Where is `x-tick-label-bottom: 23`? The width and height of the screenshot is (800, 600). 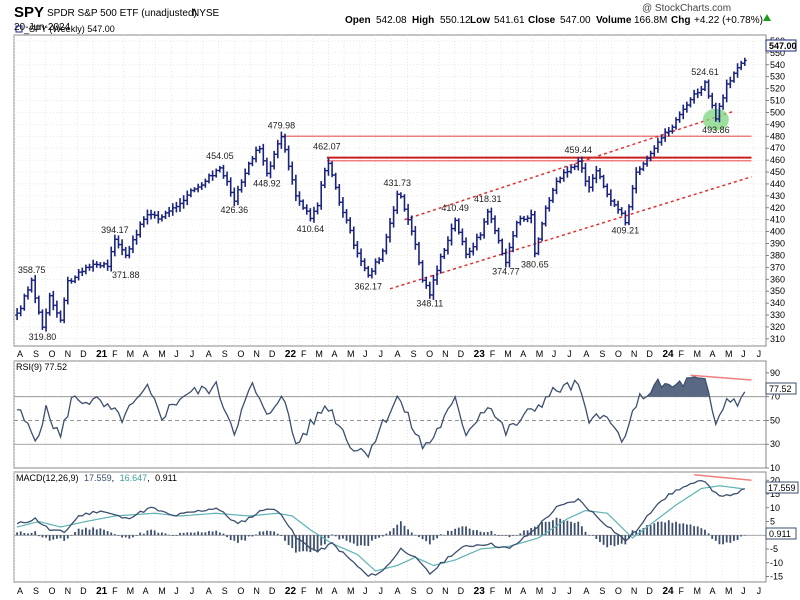
x-tick-label-bottom: 23 is located at coordinates (480, 591).